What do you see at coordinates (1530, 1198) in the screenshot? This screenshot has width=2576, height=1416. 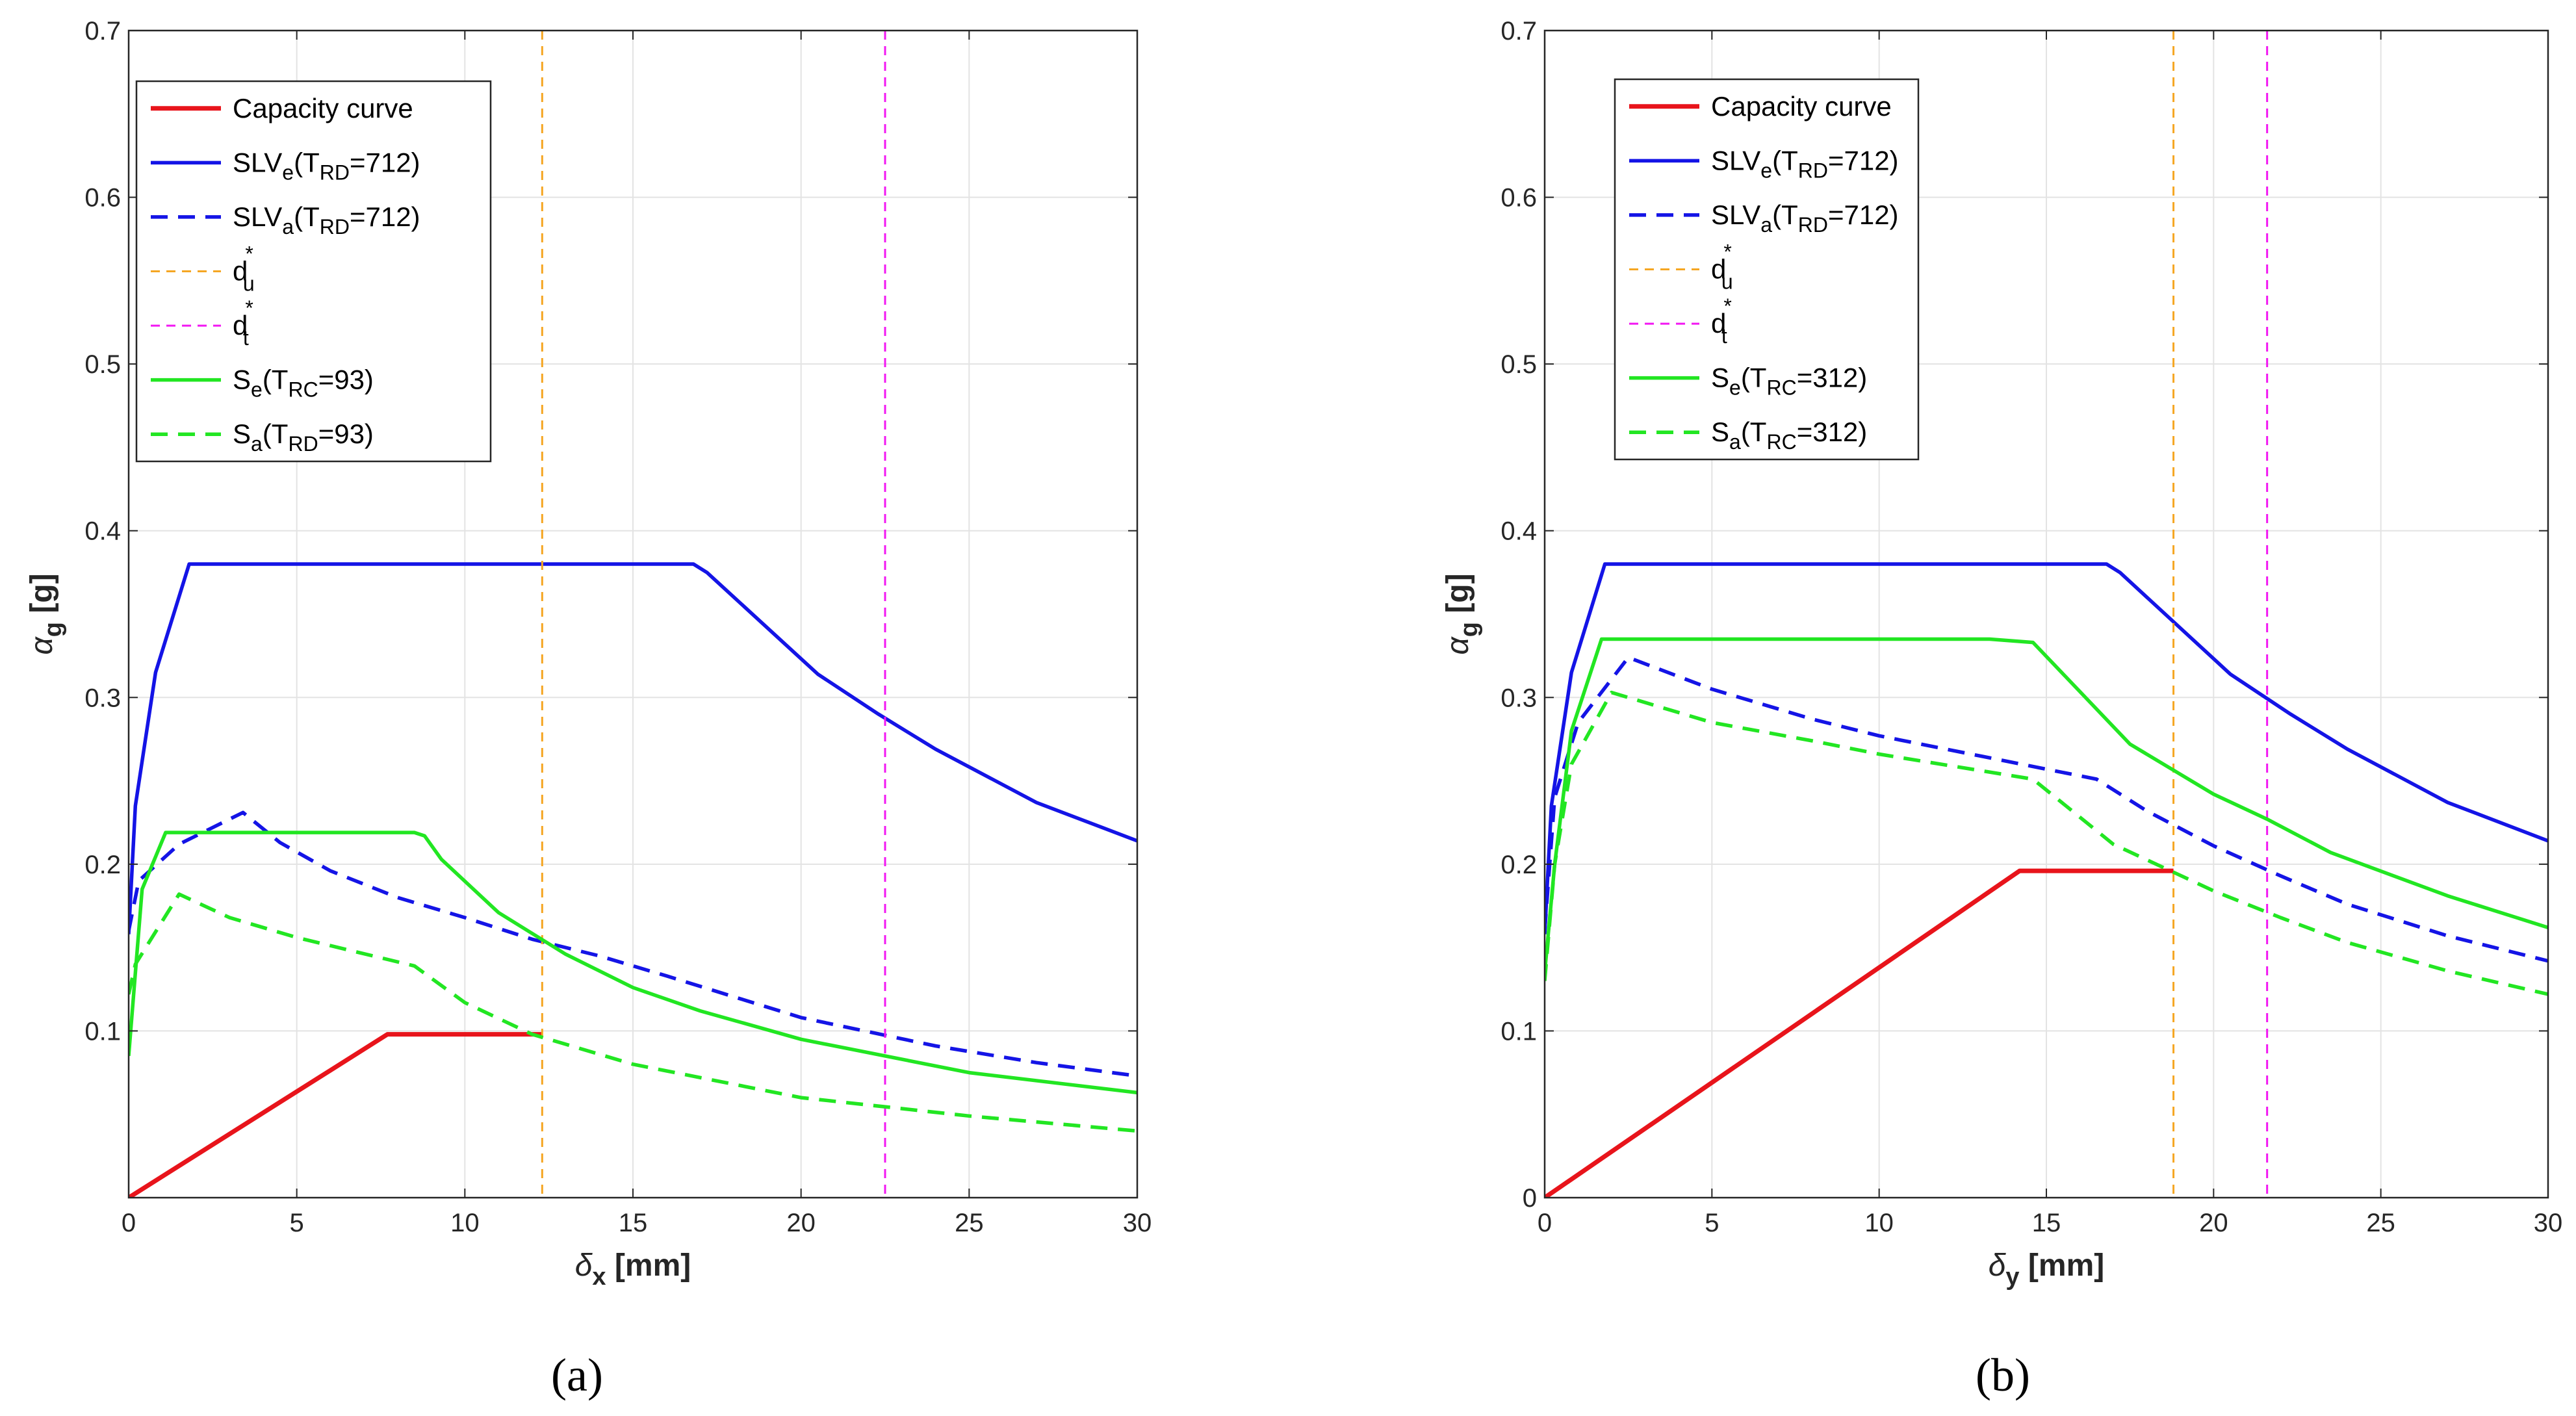 I see `y-tick-label: 0` at bounding box center [1530, 1198].